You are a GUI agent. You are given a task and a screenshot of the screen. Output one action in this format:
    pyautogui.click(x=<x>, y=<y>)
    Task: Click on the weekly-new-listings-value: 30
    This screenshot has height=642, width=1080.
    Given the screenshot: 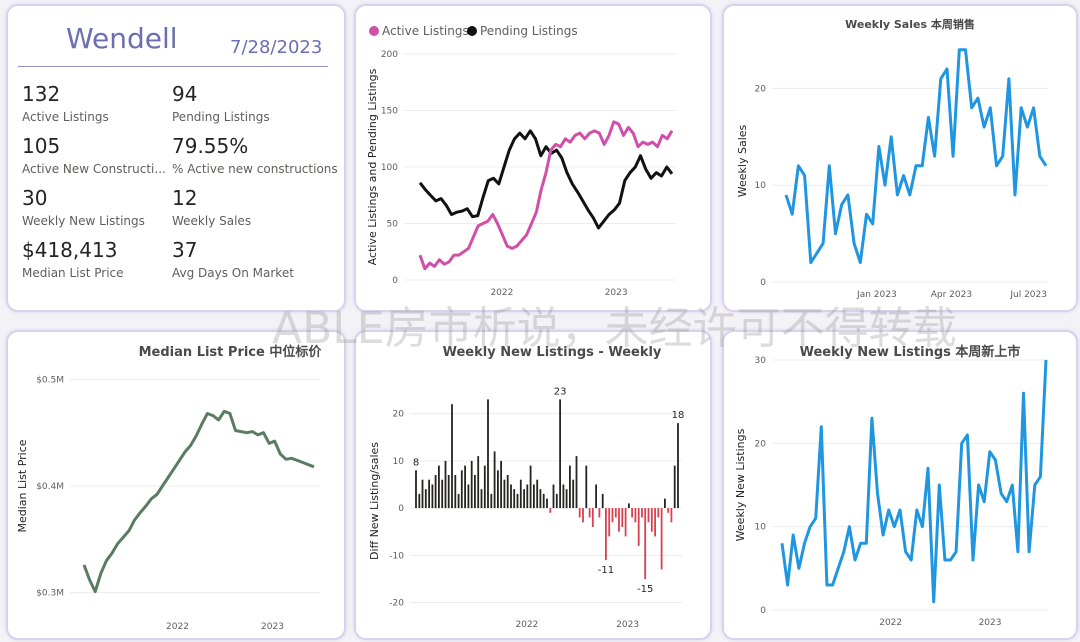 What is the action you would take?
    pyautogui.click(x=35, y=198)
    